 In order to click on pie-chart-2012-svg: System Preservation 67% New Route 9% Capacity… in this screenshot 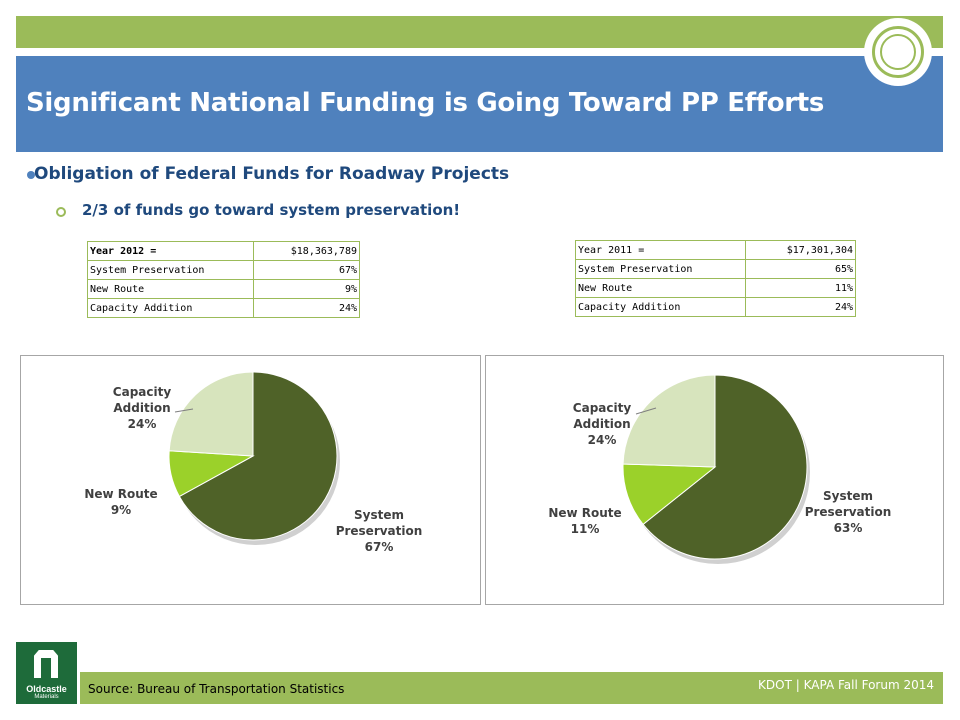, I will do `click(253, 462)`.